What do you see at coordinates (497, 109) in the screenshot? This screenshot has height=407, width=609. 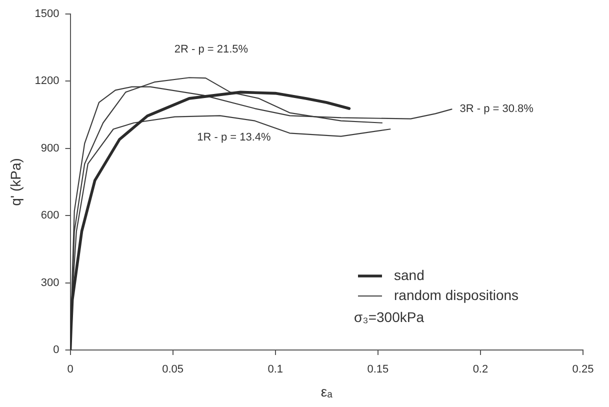 I see `annotation: 3R - p = 30.8%` at bounding box center [497, 109].